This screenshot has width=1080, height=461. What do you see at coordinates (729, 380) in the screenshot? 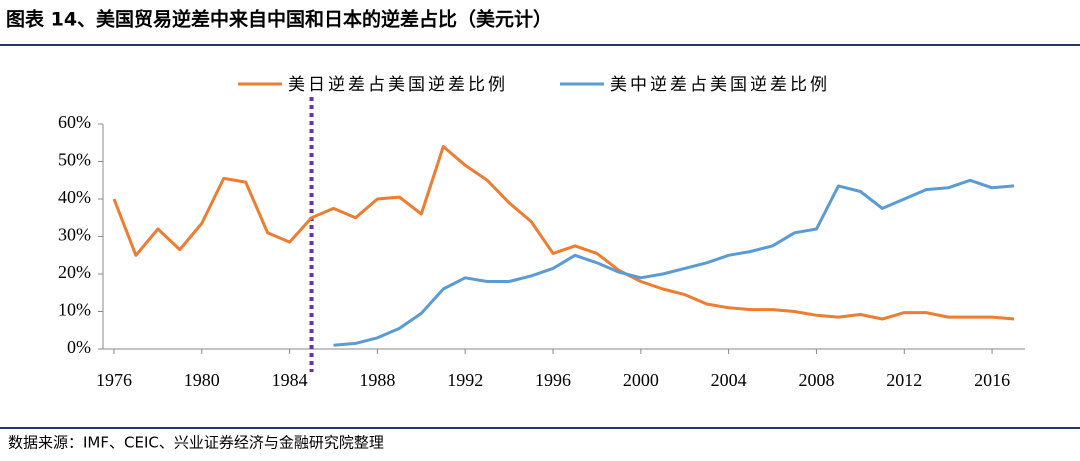
I see `x-tick-label: 2004` at bounding box center [729, 380].